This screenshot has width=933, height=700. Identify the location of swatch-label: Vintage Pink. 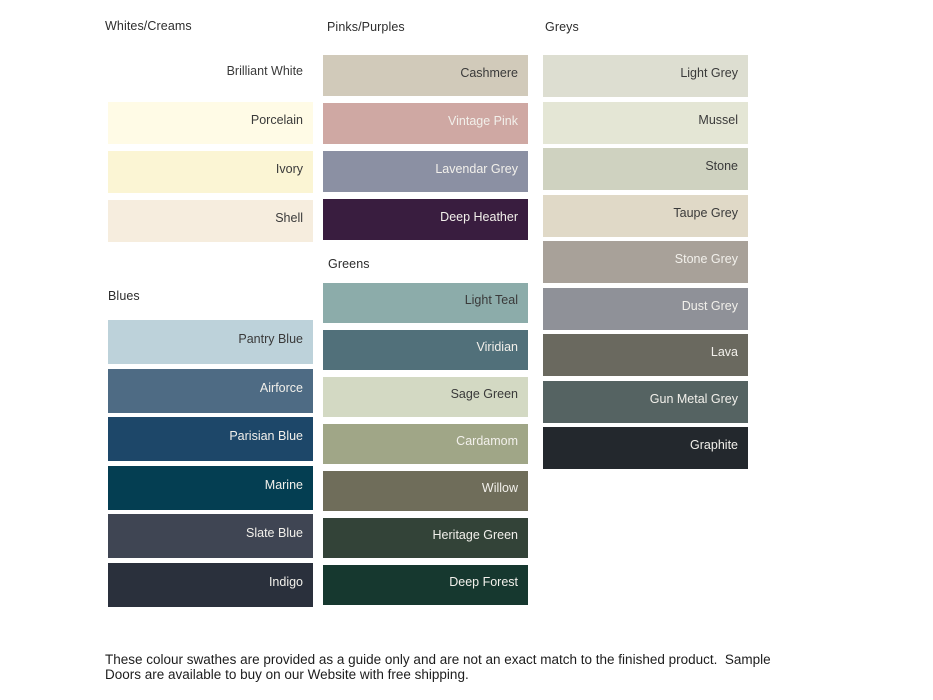
(483, 120).